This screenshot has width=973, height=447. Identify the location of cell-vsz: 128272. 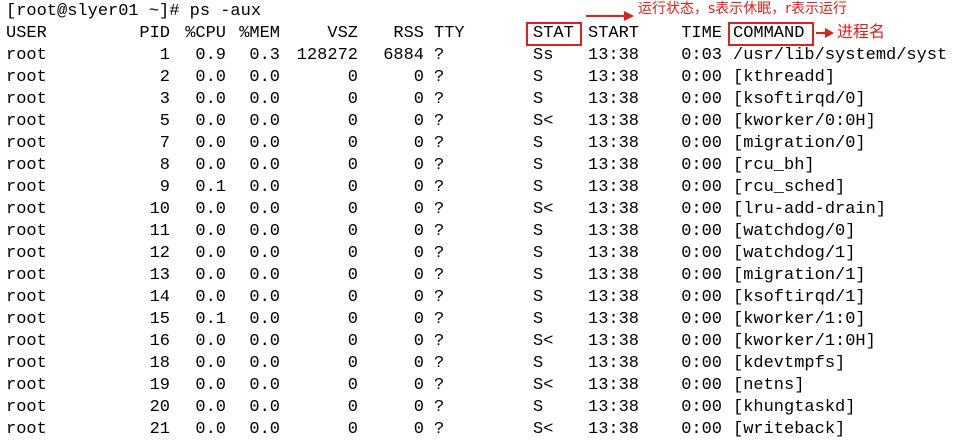
(327, 55).